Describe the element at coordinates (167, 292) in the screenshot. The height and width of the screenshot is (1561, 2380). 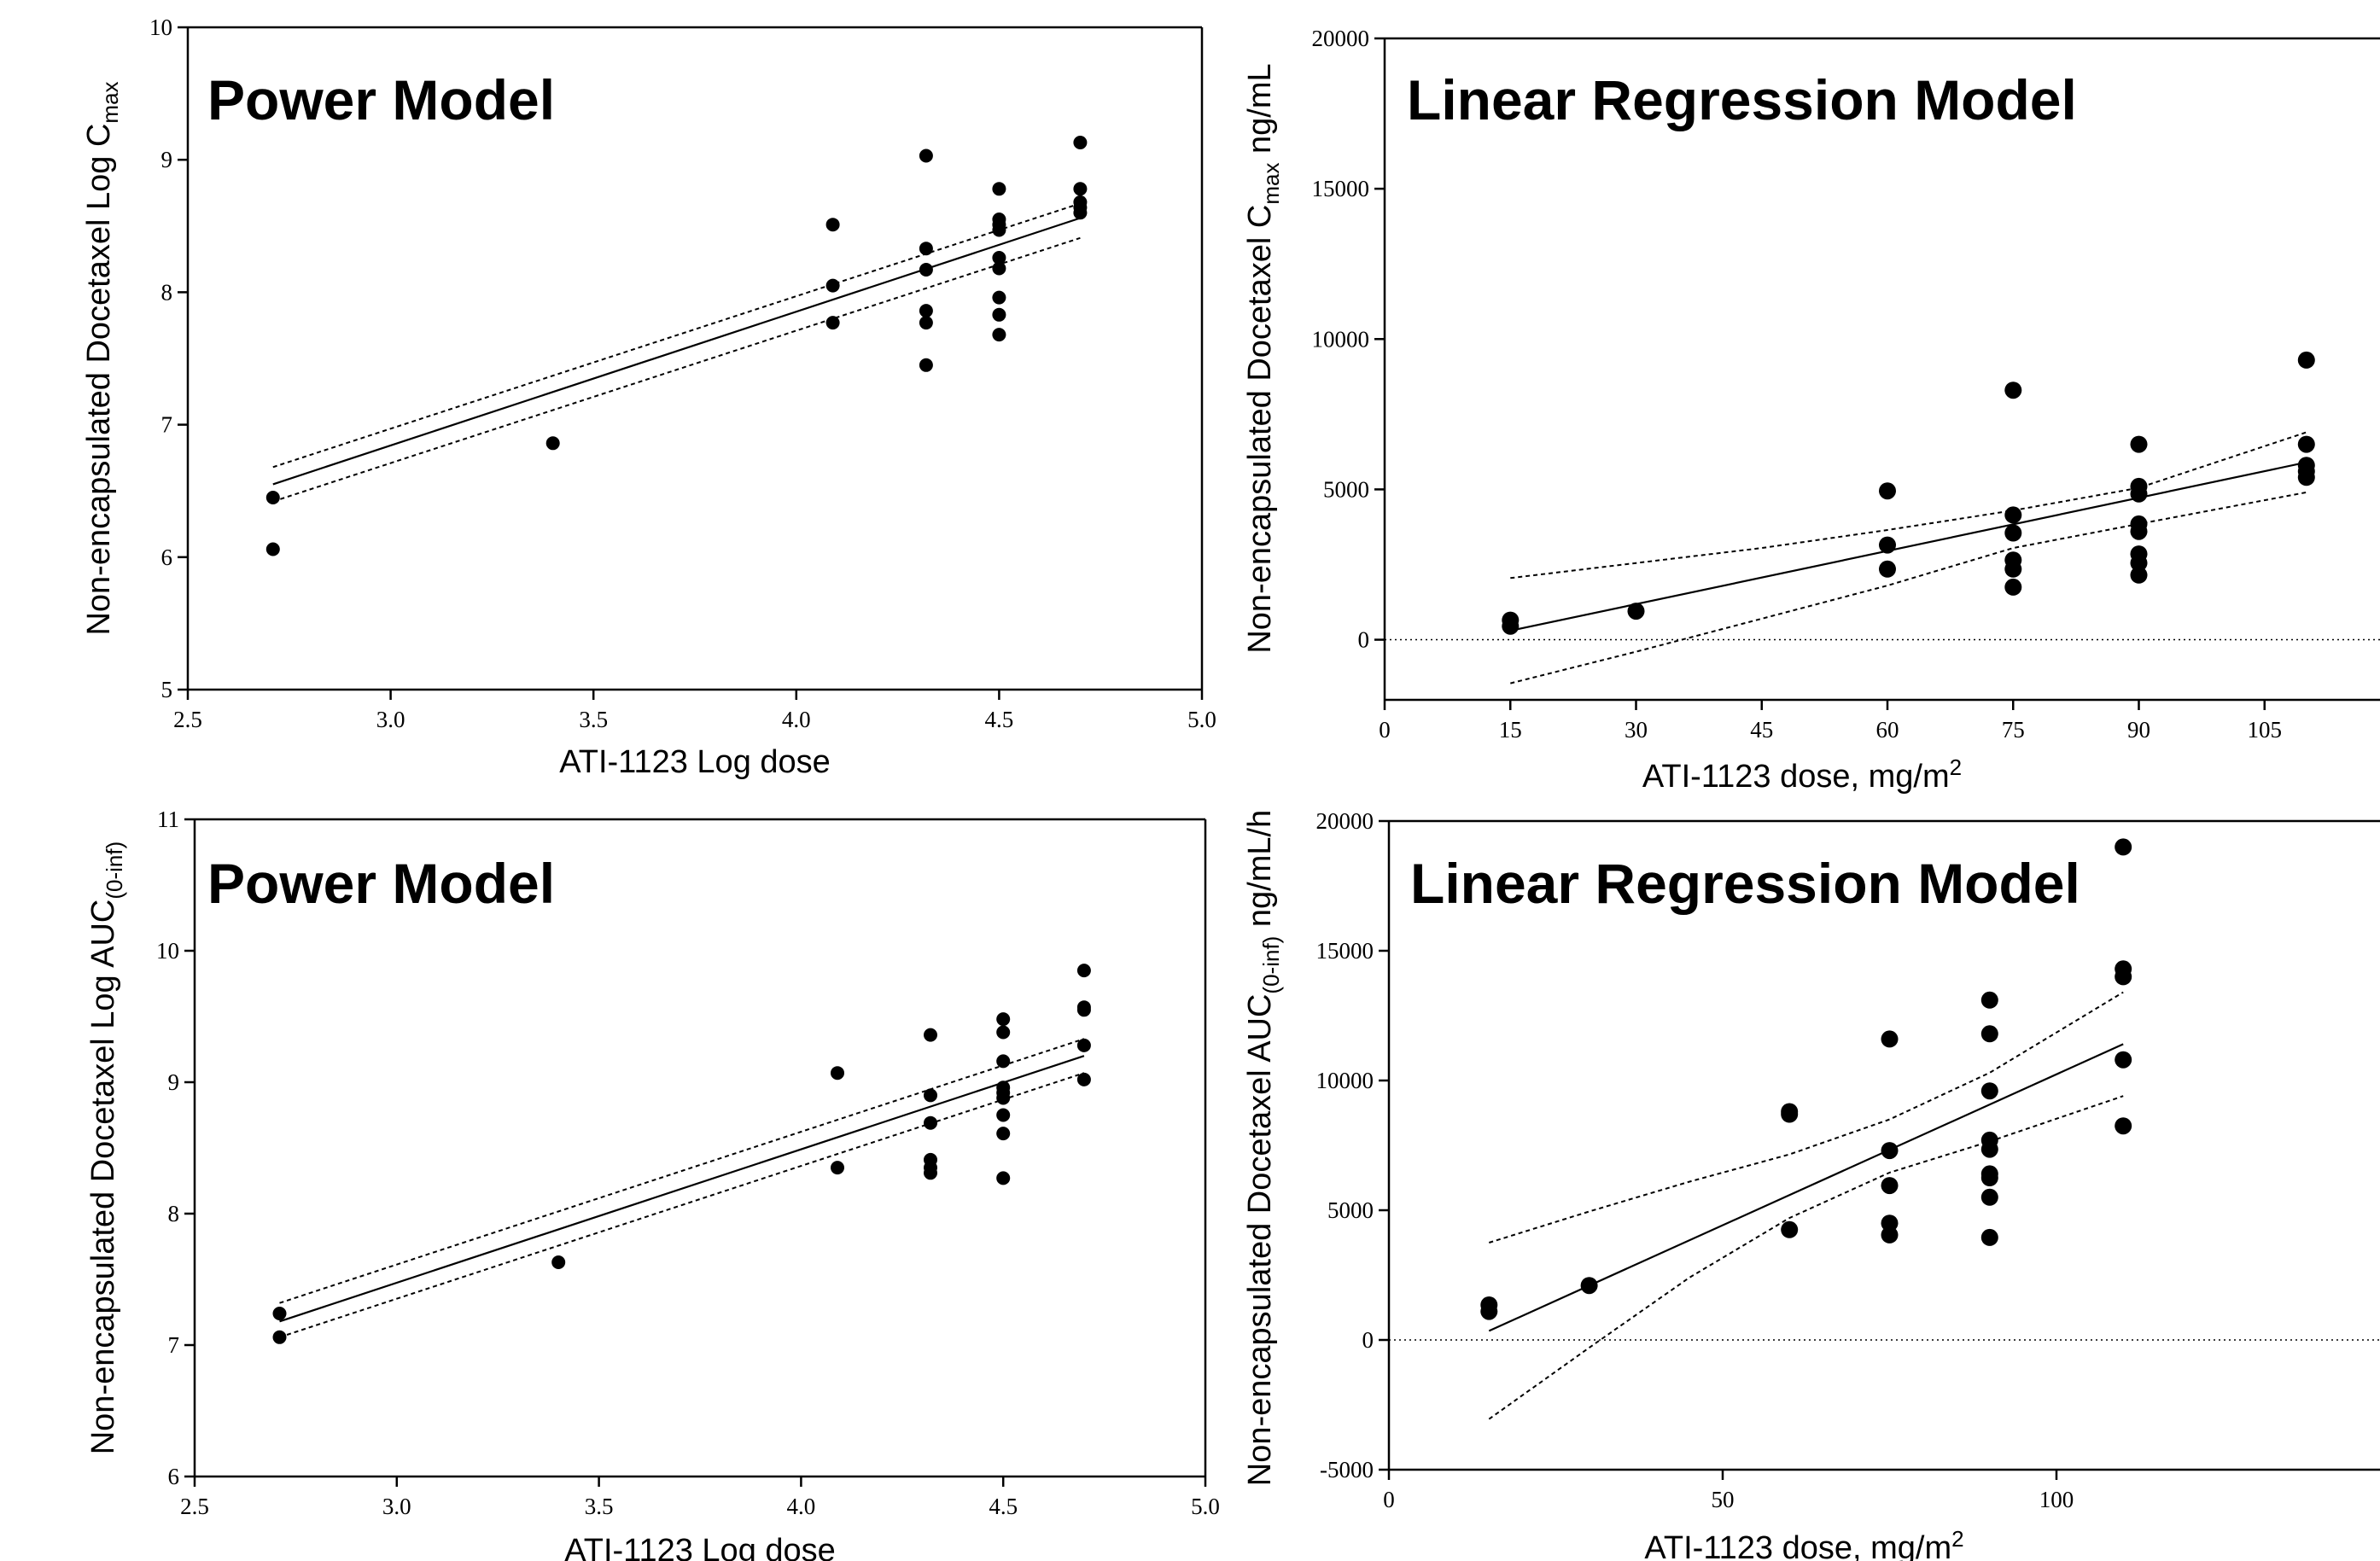
I see `y-tick-label: 8` at that location.